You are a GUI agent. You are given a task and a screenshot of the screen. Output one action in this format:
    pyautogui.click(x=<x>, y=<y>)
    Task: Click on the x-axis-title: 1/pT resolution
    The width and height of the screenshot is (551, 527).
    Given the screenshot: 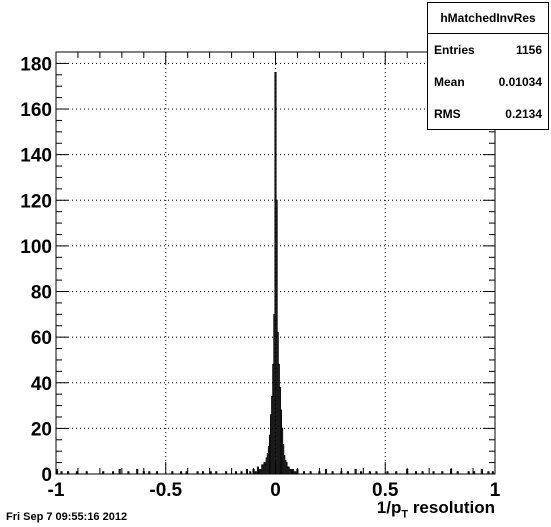 What is the action you would take?
    pyautogui.click(x=436, y=509)
    